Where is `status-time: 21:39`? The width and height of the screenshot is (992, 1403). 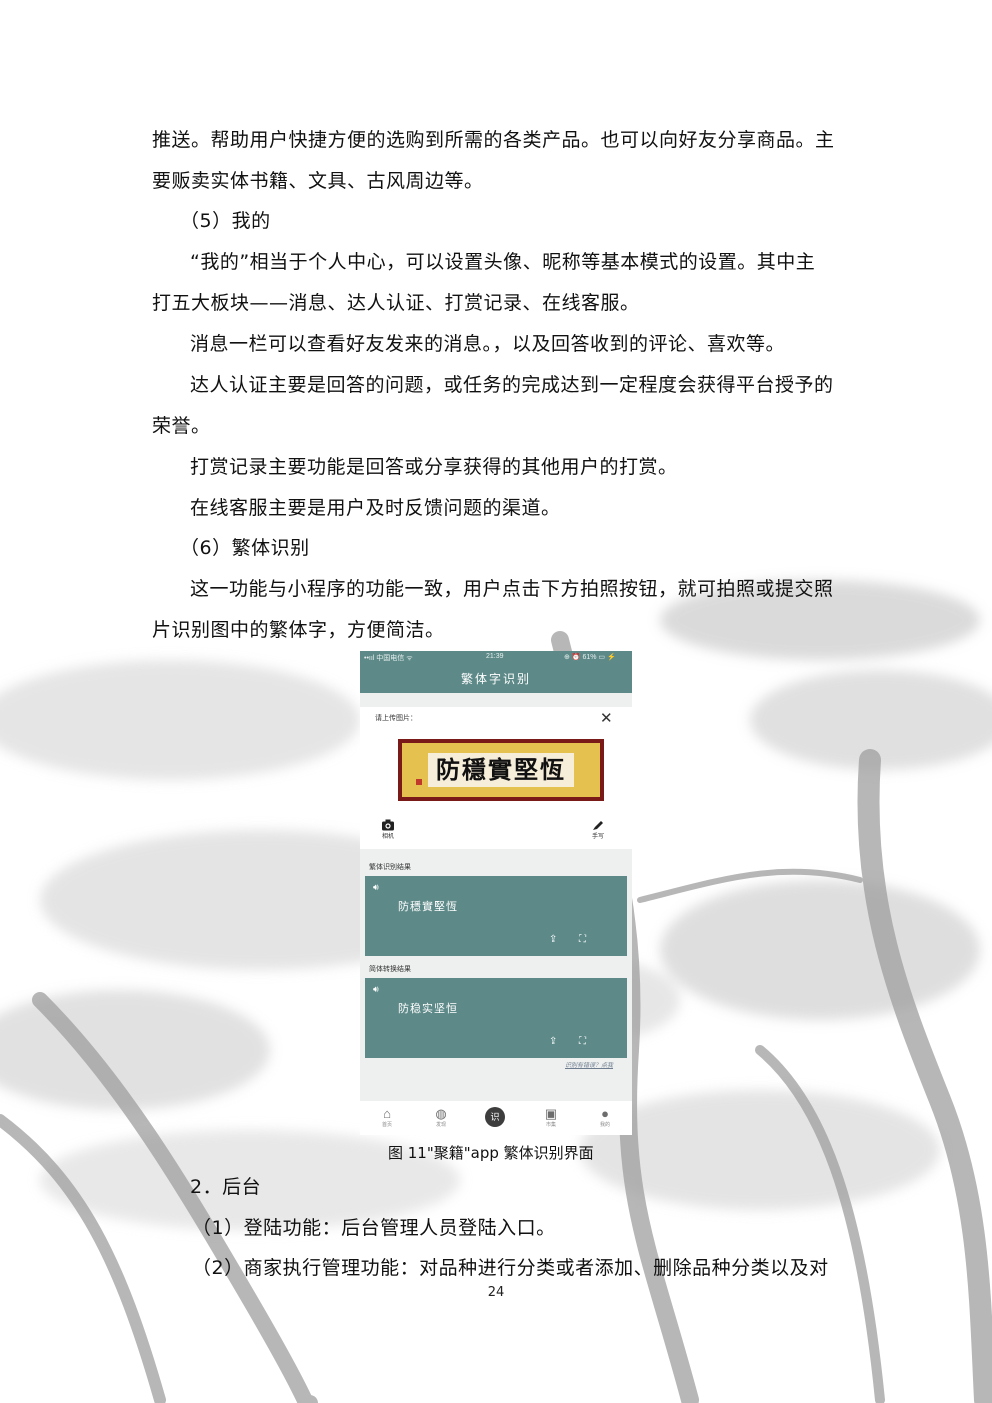 status-time: 21:39 is located at coordinates (495, 656).